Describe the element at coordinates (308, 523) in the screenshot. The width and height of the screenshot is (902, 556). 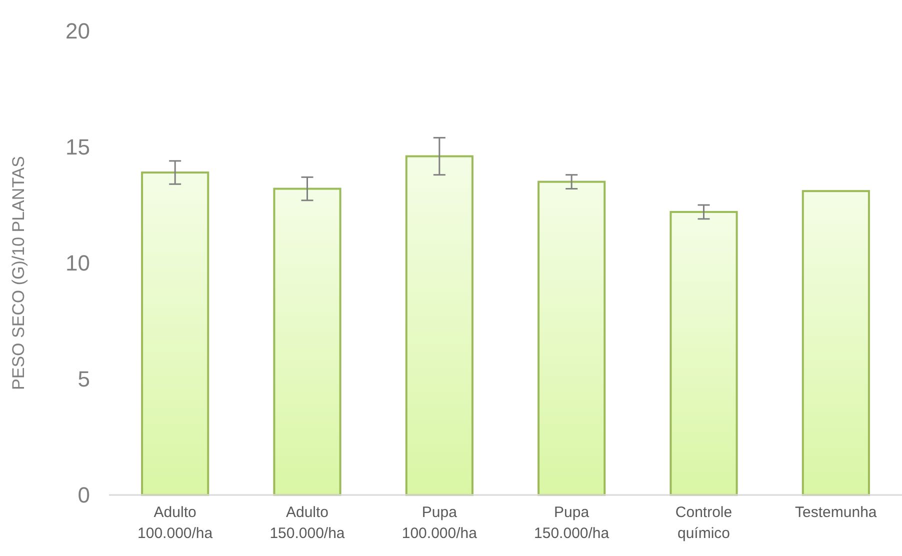
I see `x-tick-label: Adulto 150.000/ha` at that location.